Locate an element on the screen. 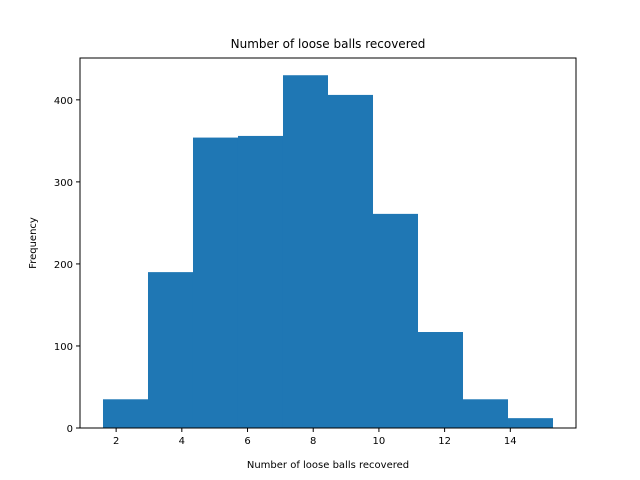  y-tick-label: 300 is located at coordinates (63, 183).